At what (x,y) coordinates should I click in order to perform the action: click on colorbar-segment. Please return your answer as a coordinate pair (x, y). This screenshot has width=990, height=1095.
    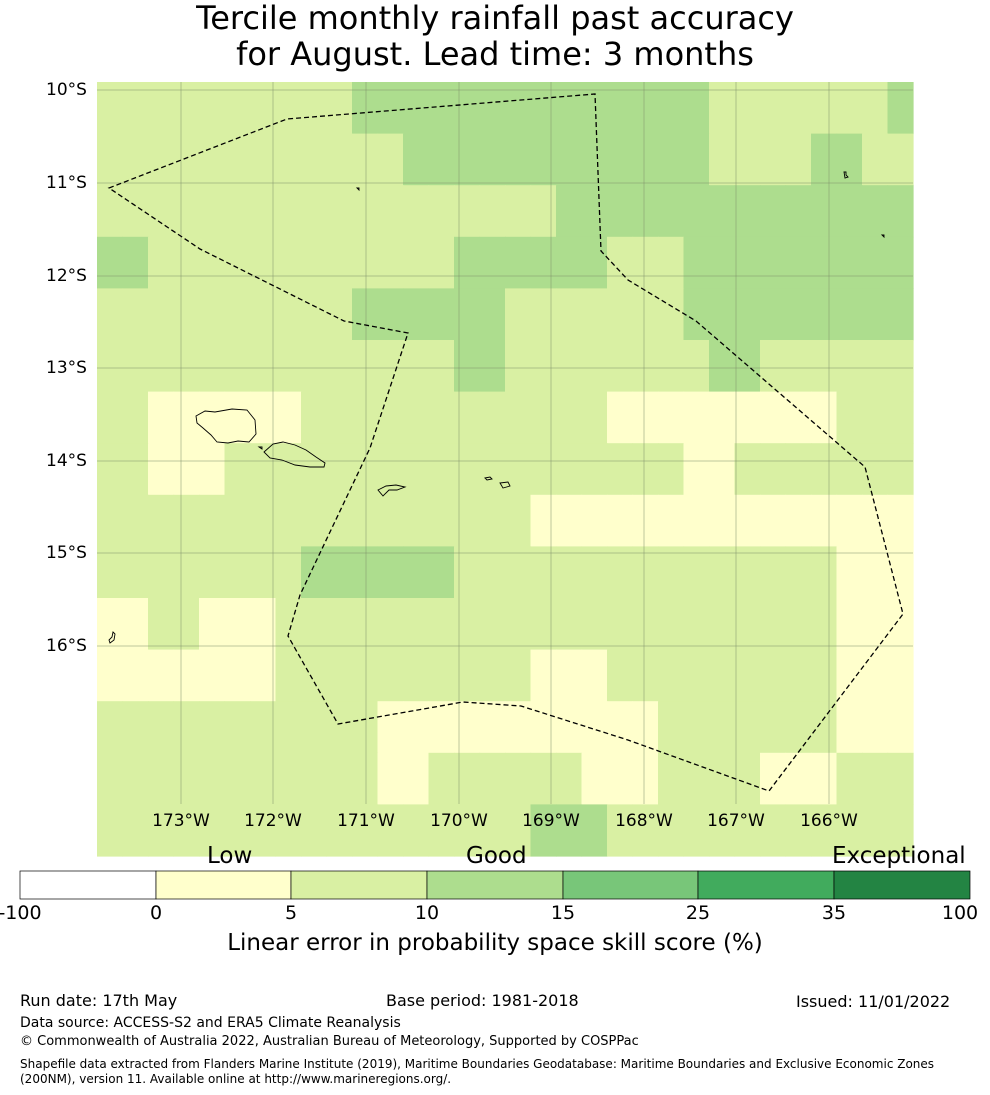
    Looking at the image, I should click on (223, 885).